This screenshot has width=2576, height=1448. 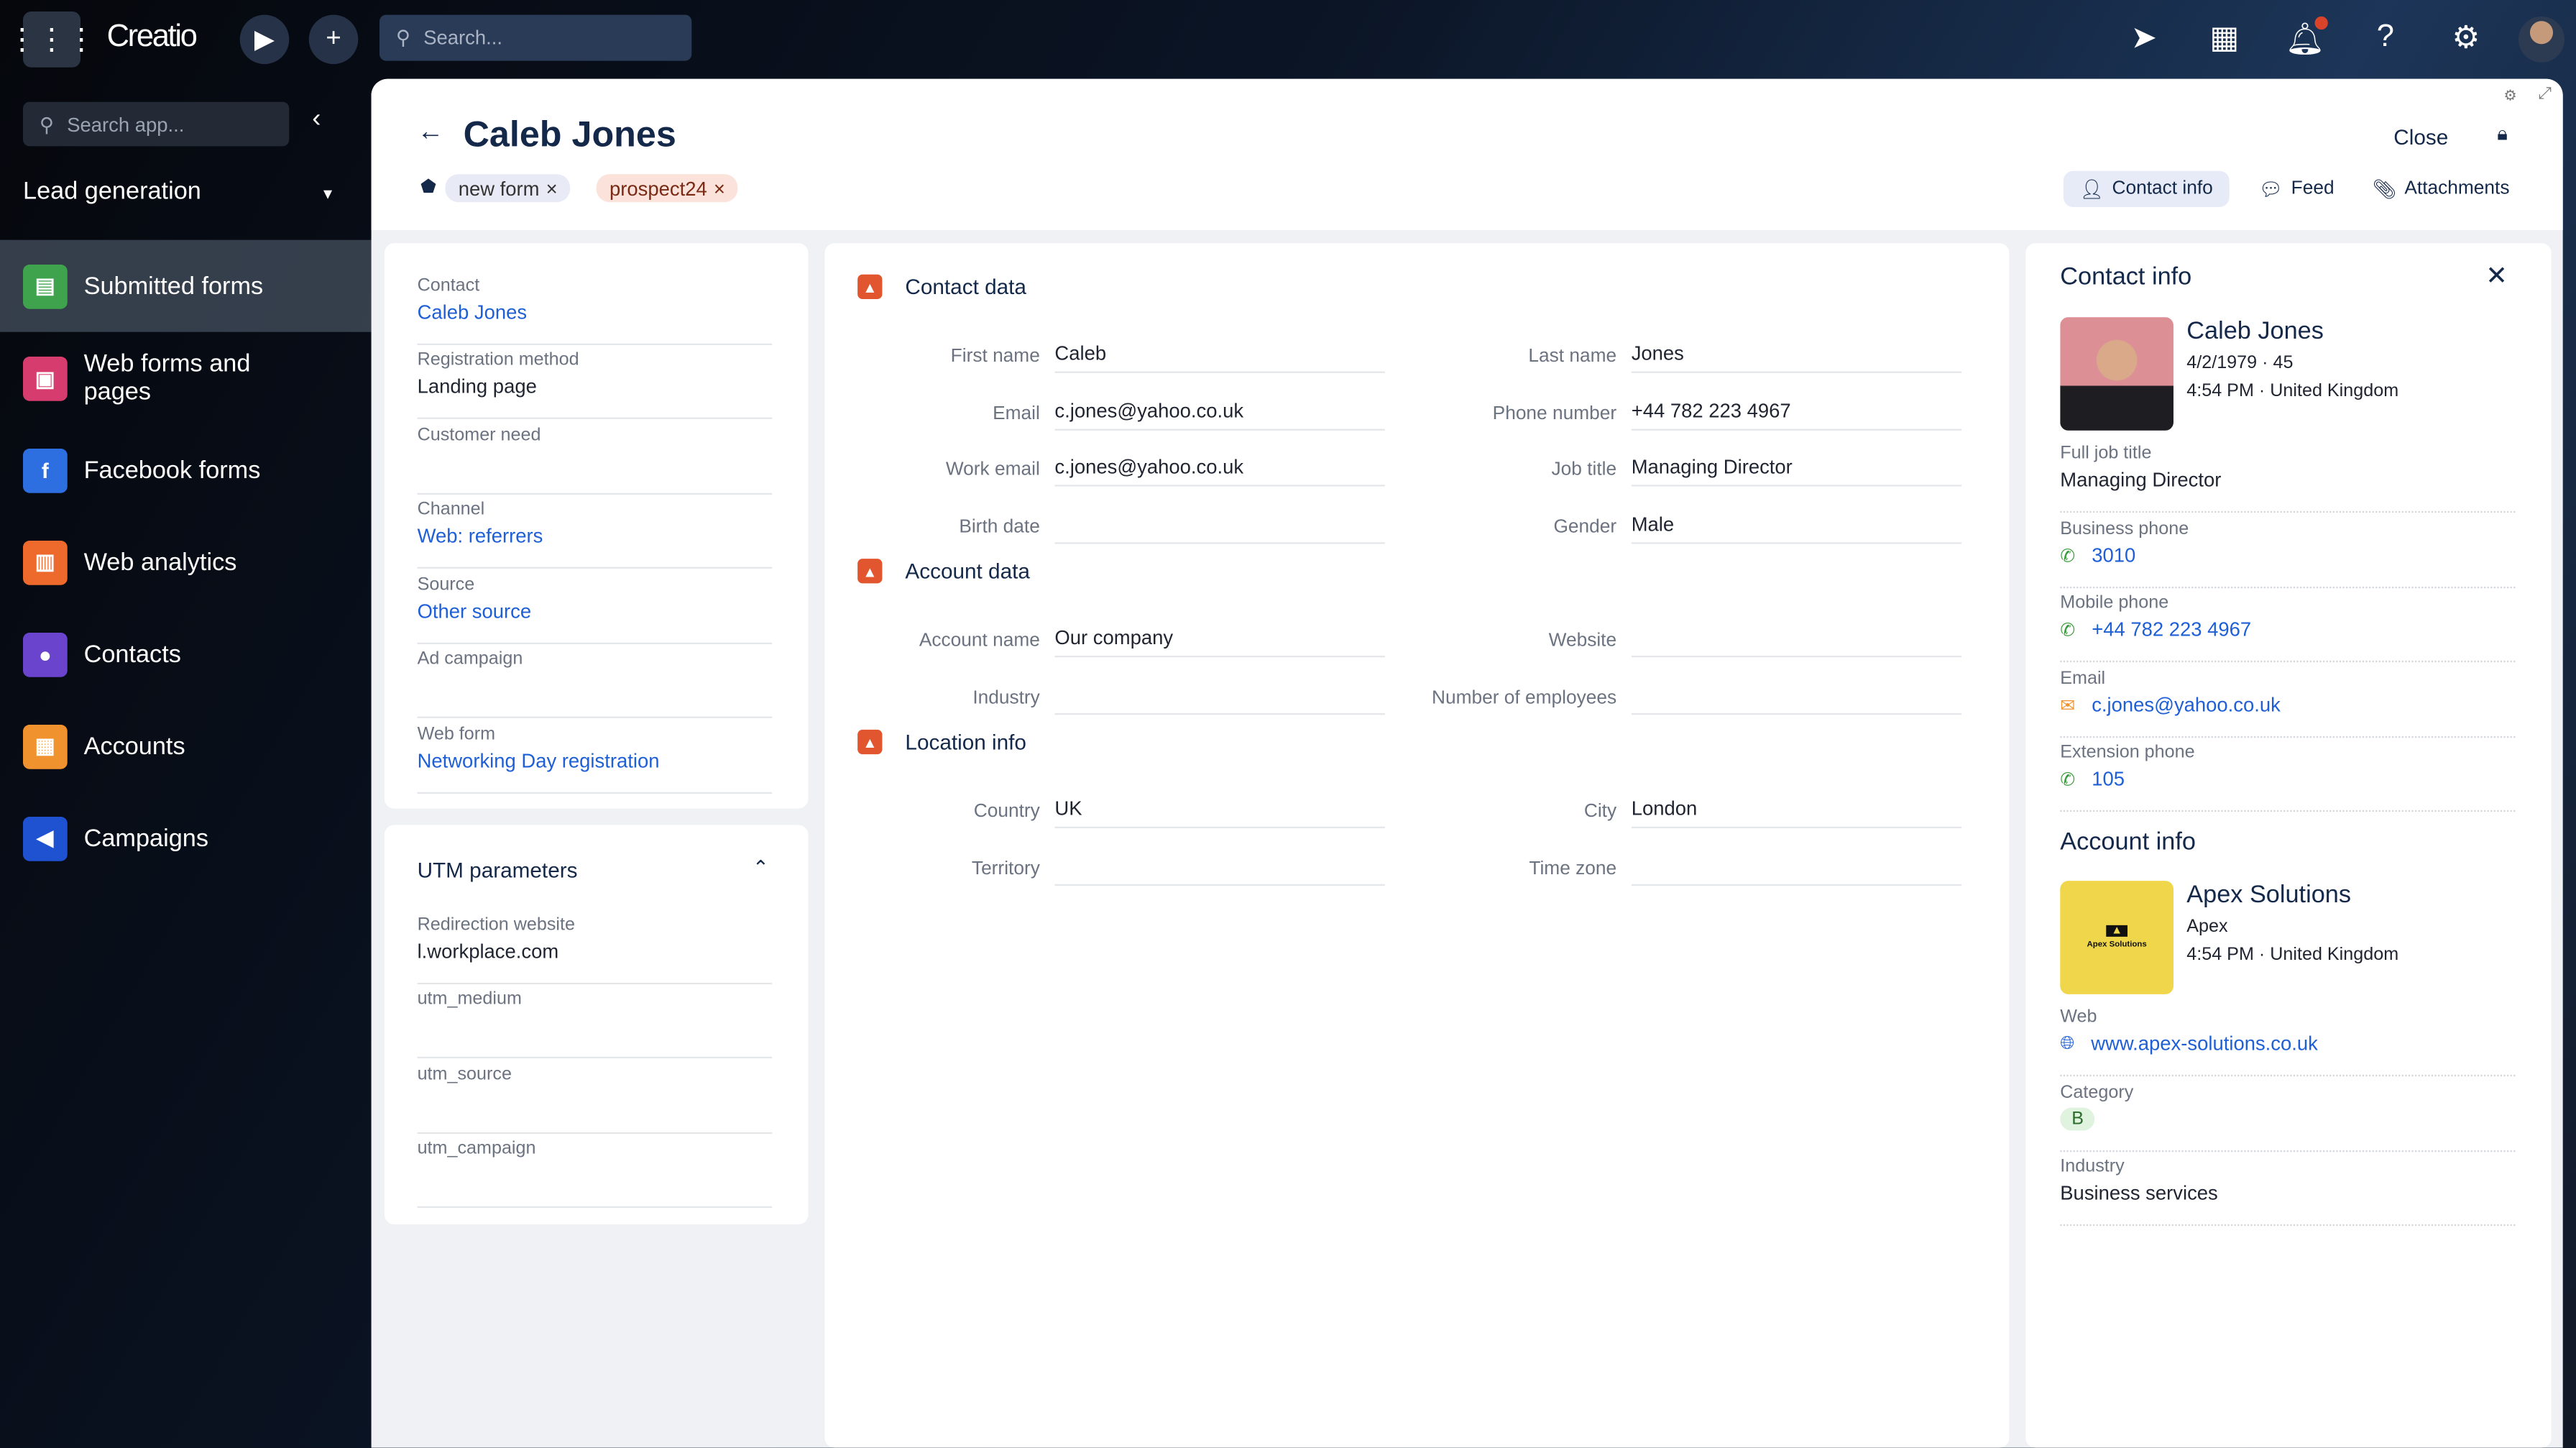 What do you see at coordinates (2117, 937) in the screenshot?
I see `account-logo: ▲ Apex Solutions` at bounding box center [2117, 937].